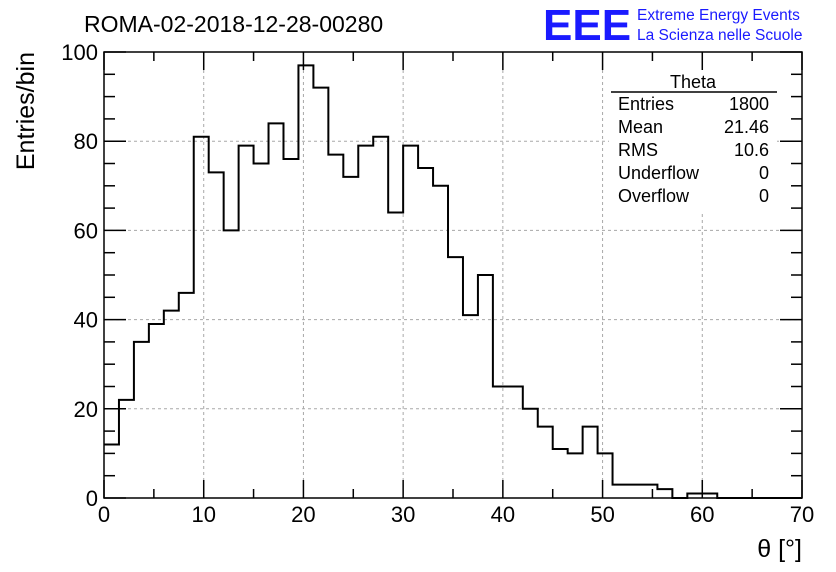 This screenshot has height=572, width=836. I want to click on stats-box-title: Theta, so click(693, 82).